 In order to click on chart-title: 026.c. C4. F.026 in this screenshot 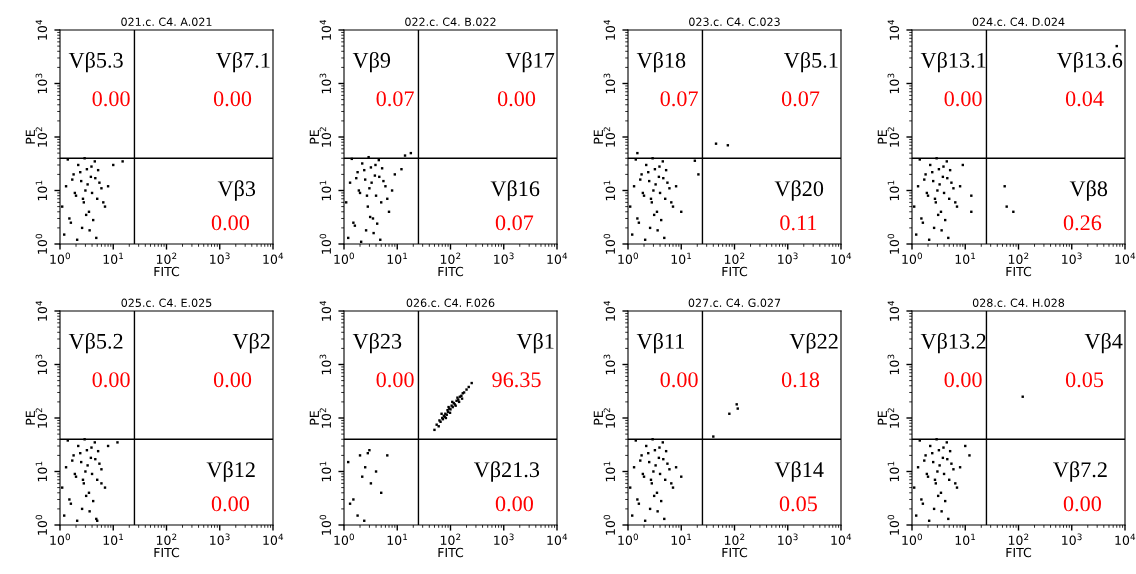, I will do `click(450, 302)`.